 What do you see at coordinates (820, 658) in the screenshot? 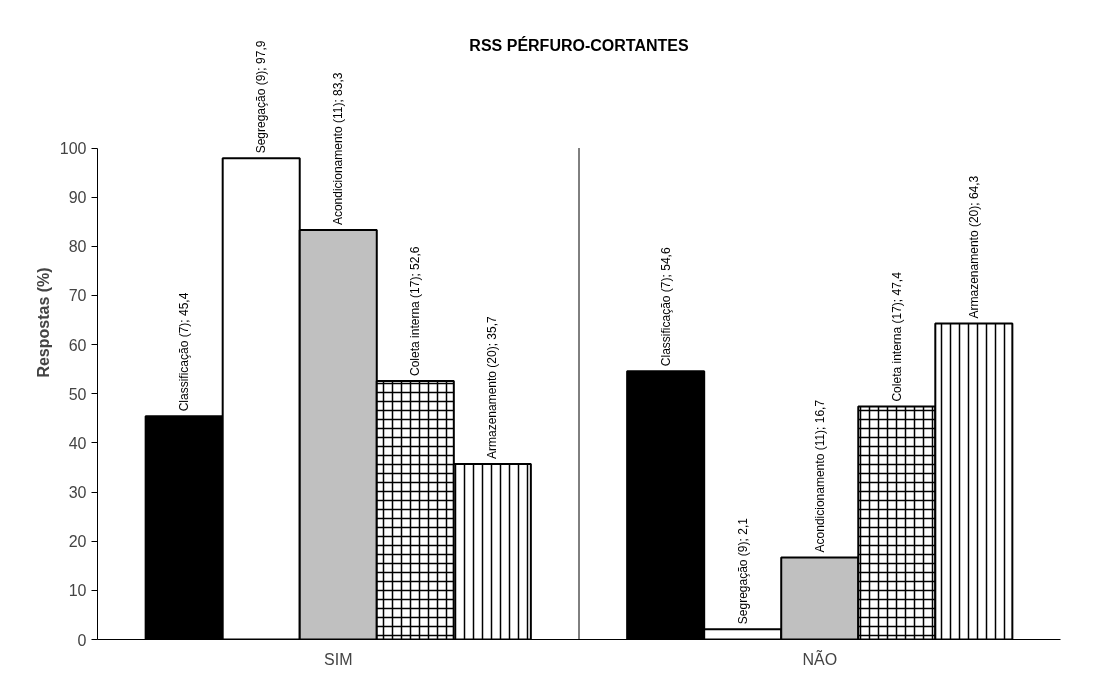
I see `x-tick-label: NÃO` at bounding box center [820, 658].